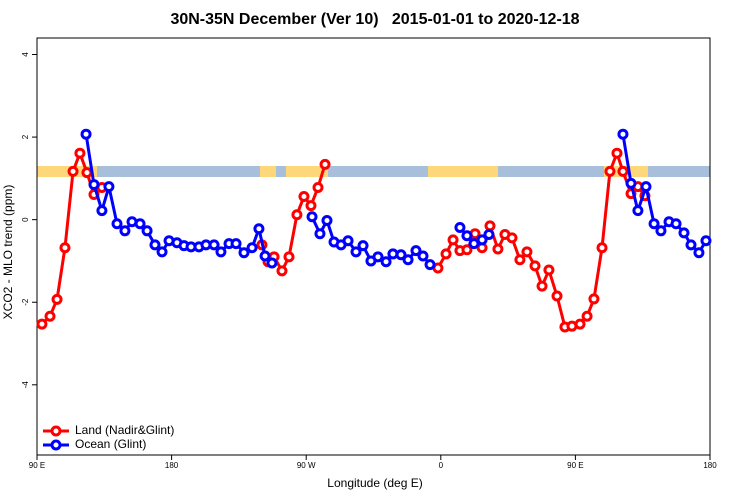  What do you see at coordinates (25, 136) in the screenshot?
I see `y-tick-label: 2` at bounding box center [25, 136].